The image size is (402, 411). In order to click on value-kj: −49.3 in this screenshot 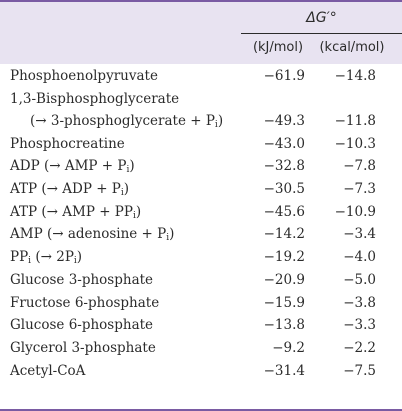, I will do `click(284, 121)`.